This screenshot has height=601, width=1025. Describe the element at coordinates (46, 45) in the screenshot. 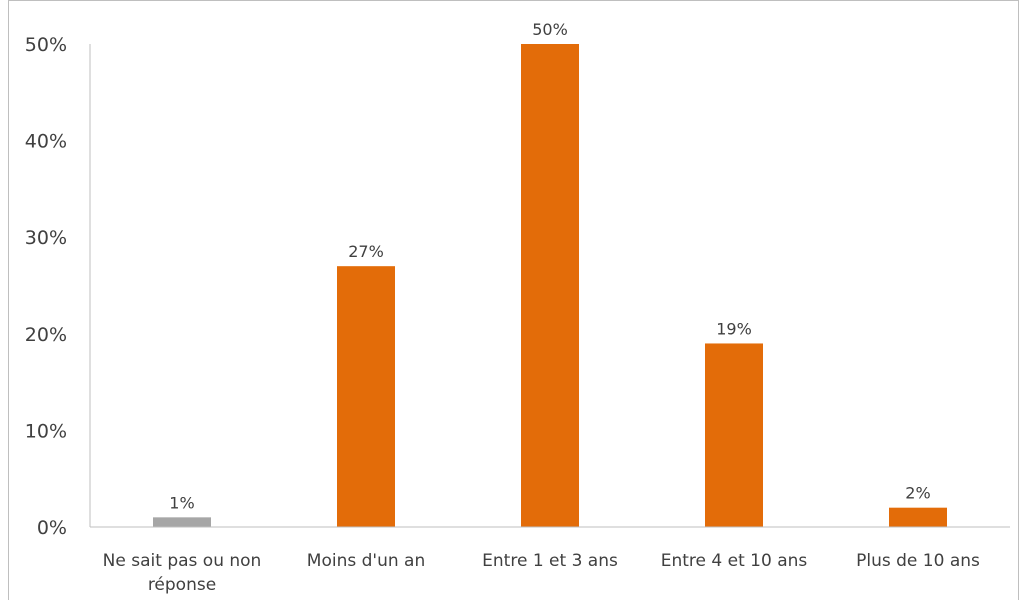

I see `y-tick-label: 50%` at that location.